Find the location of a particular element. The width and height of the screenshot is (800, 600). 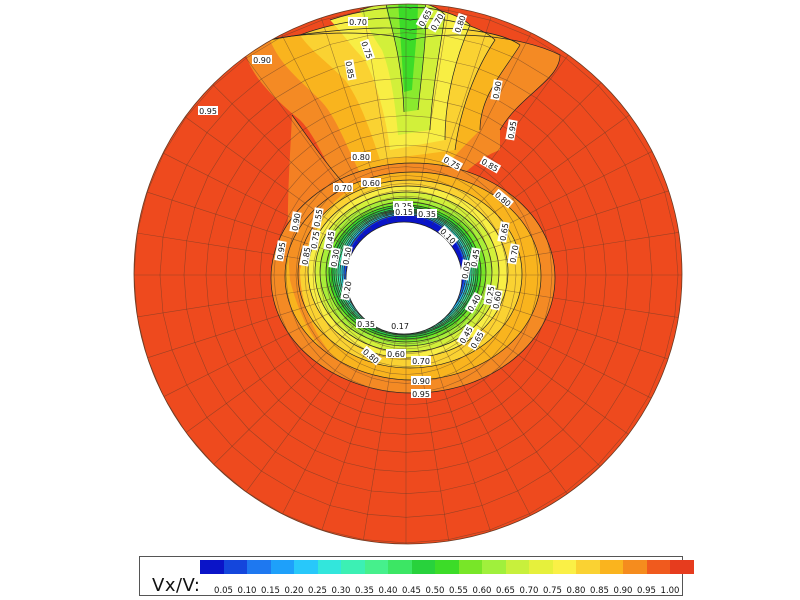

contour-label: 0.80 is located at coordinates (361, 157).